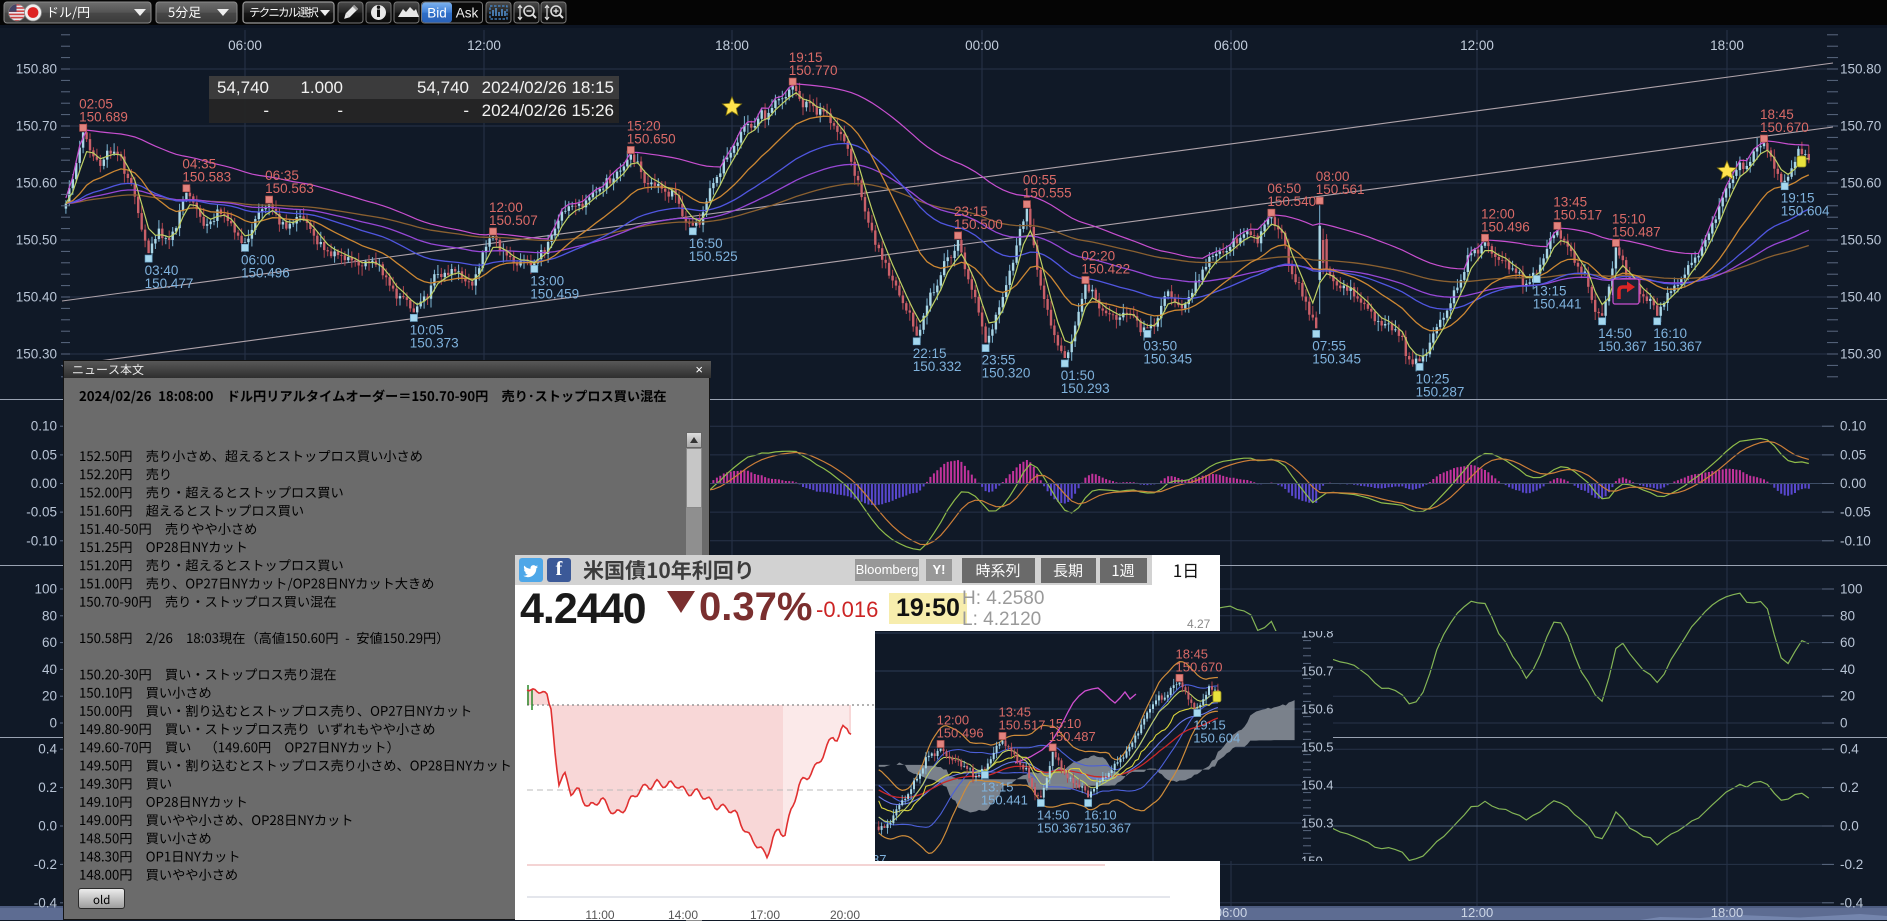  I want to click on svg-text: 150.650, so click(651, 139).